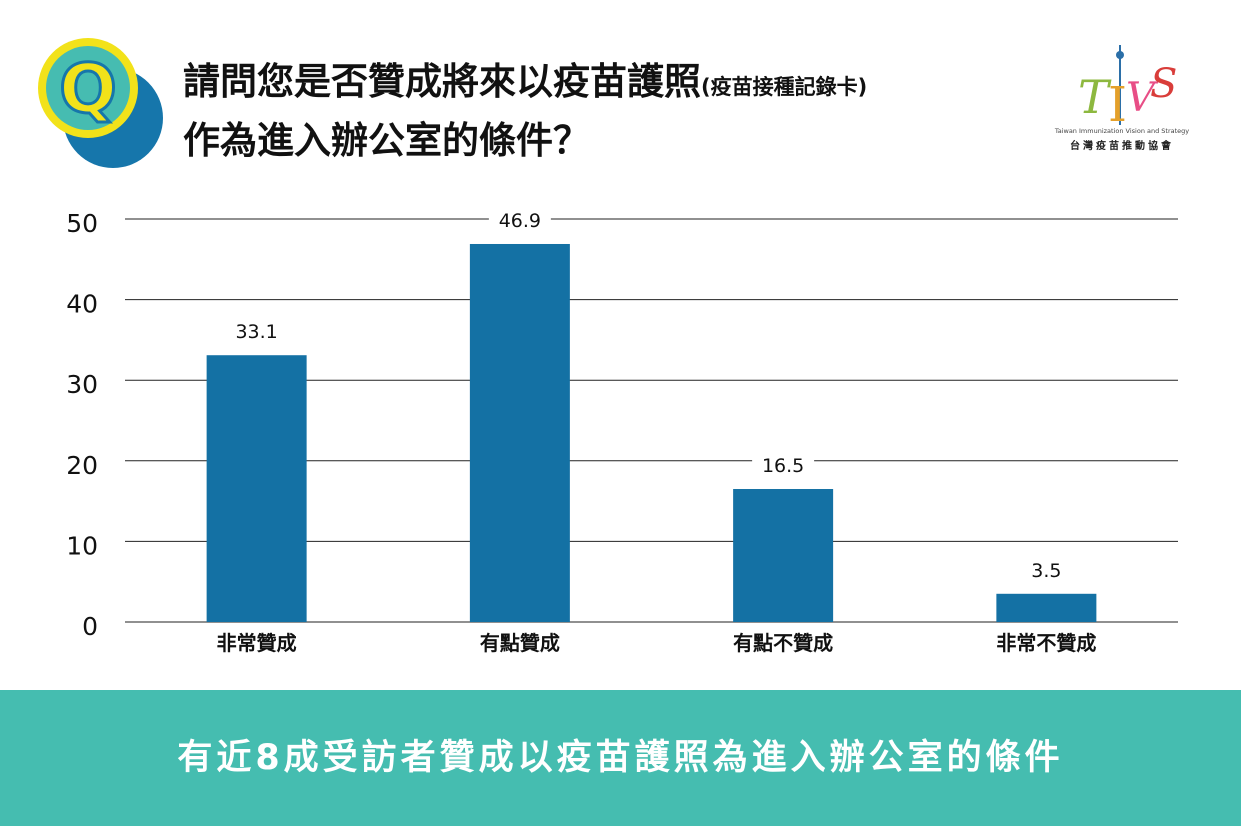  Describe the element at coordinates (90, 626) in the screenshot. I see `y-tick-label: 0` at that location.